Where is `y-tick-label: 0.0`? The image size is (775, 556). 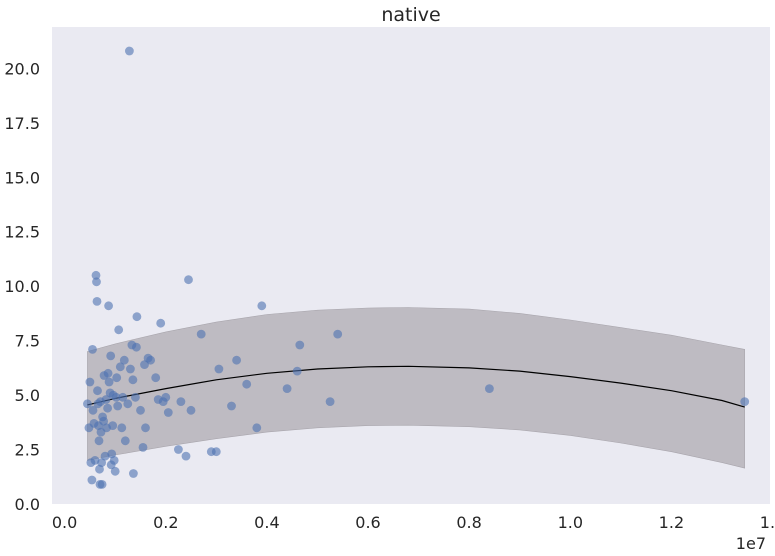
y-tick-label: 0.0 is located at coordinates (27, 504).